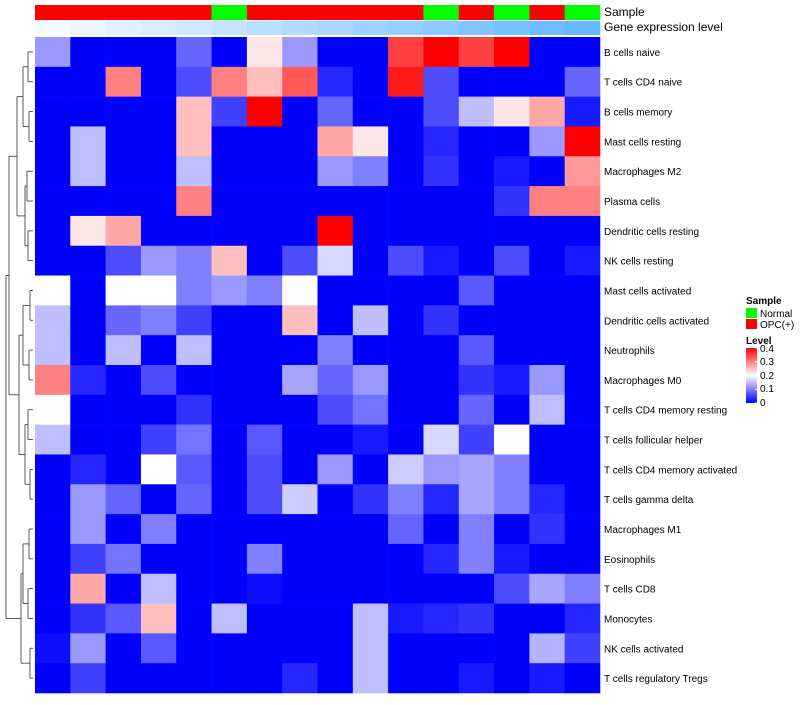 This screenshot has width=800, height=705. I want to click on row-label: Macrophages M2, so click(643, 172).